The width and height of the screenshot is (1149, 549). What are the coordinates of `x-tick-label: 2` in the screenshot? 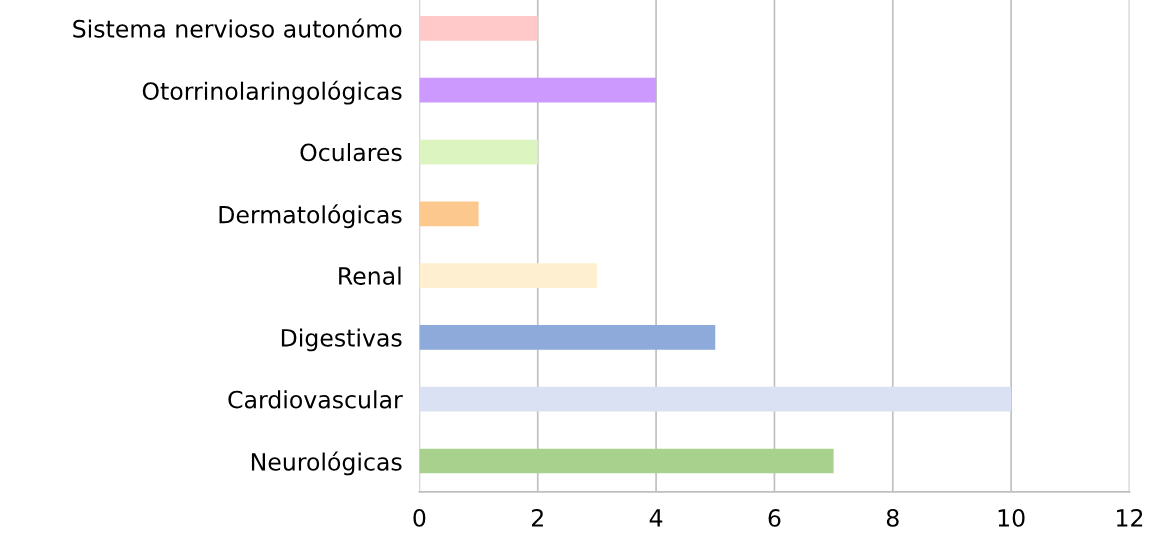 It's located at (537, 517).